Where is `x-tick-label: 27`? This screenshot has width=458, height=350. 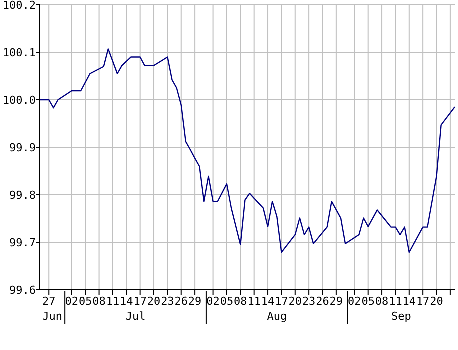
x-tick-label: 27 is located at coordinates (49, 301).